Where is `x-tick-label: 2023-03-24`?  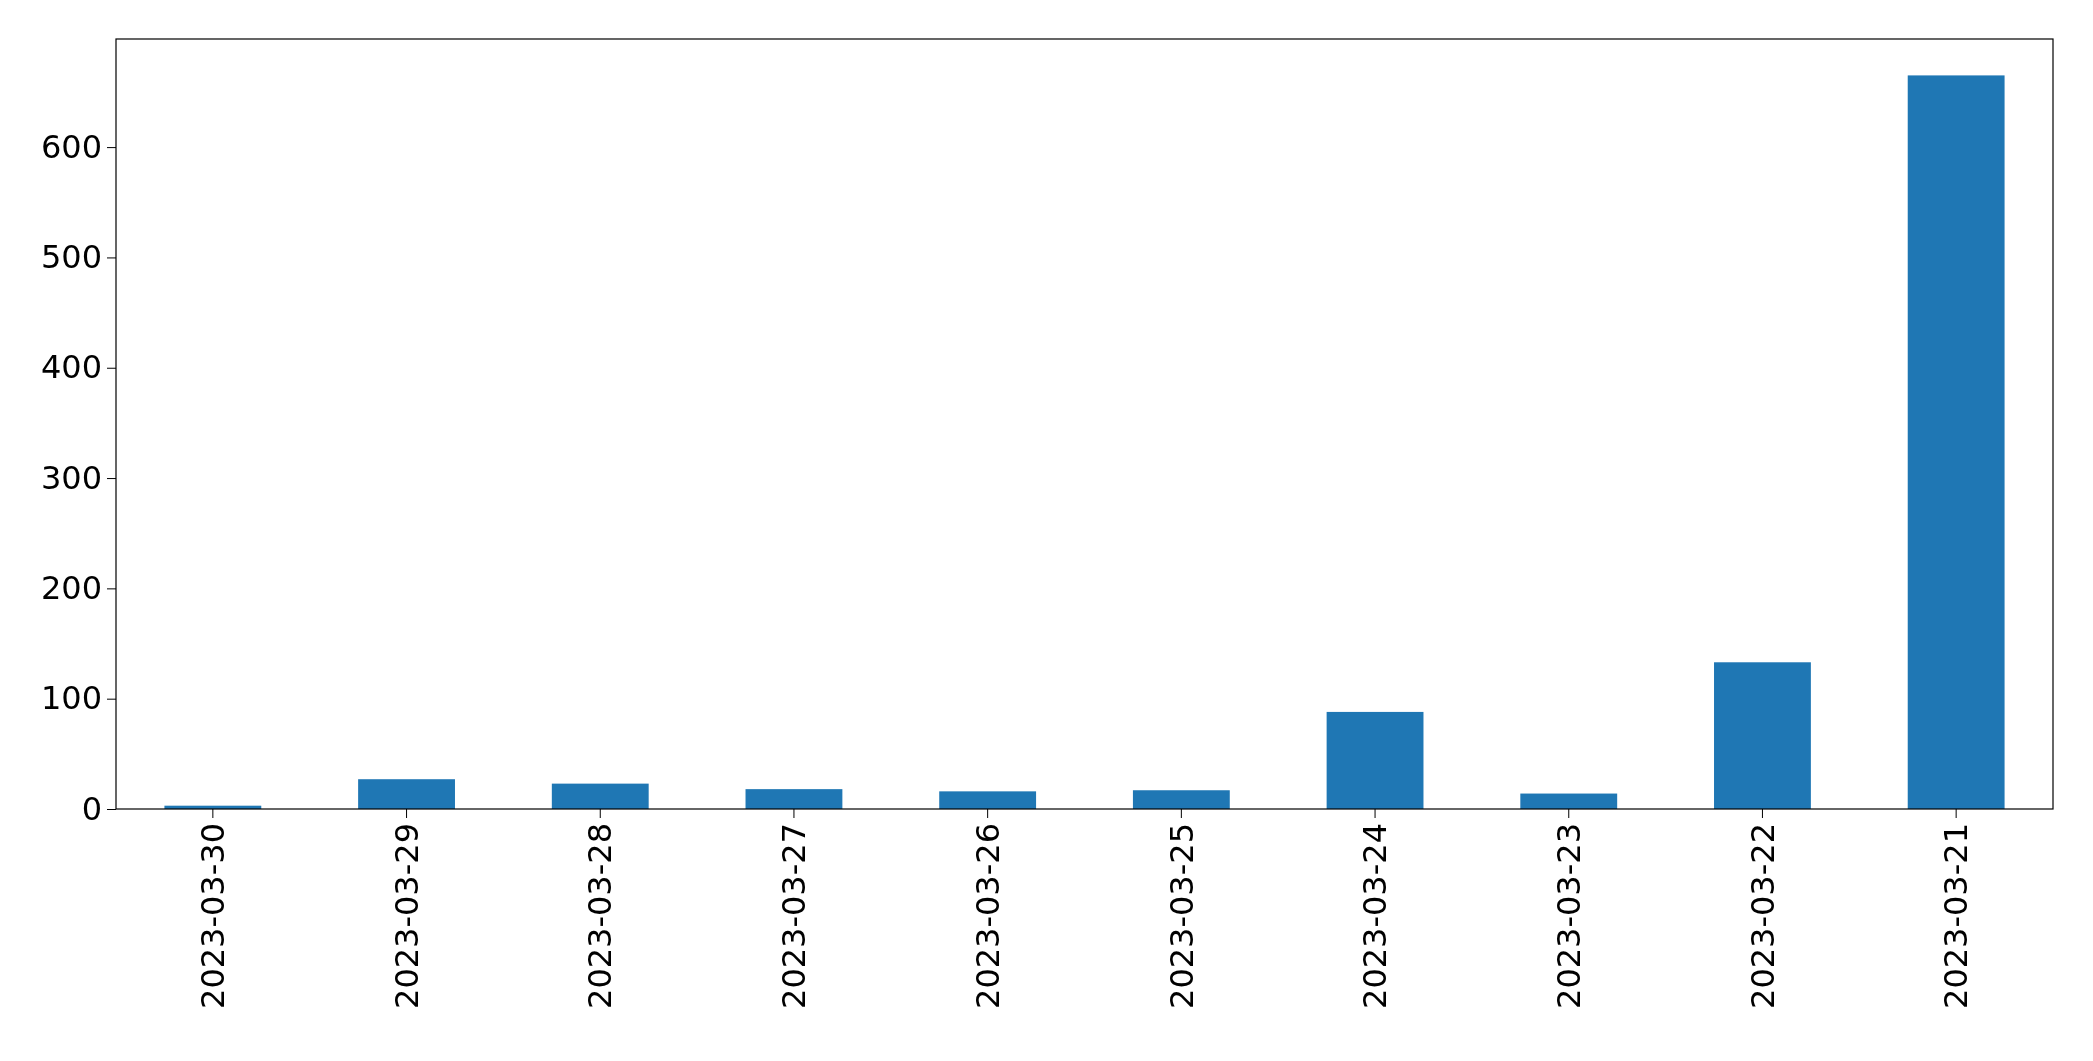 x-tick-label: 2023-03-24 is located at coordinates (1375, 916).